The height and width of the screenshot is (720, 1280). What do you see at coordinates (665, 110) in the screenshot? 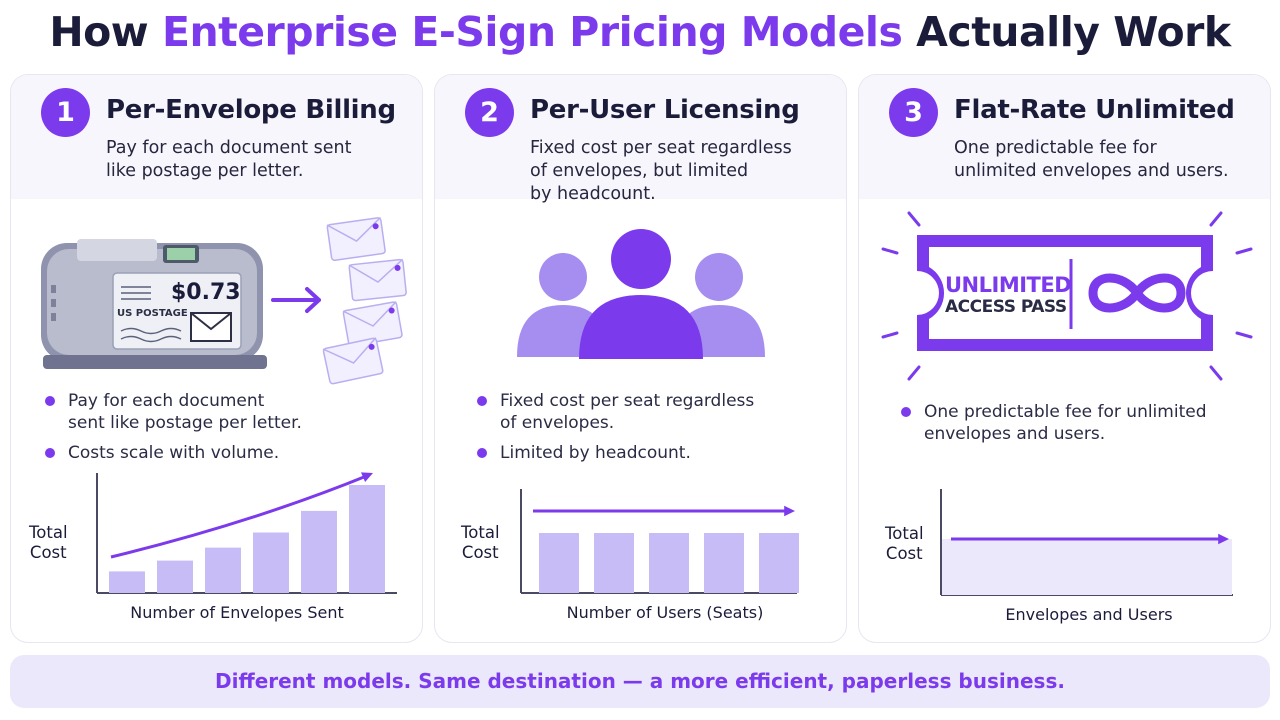
I see `panel-title: Per-User Licensing` at bounding box center [665, 110].